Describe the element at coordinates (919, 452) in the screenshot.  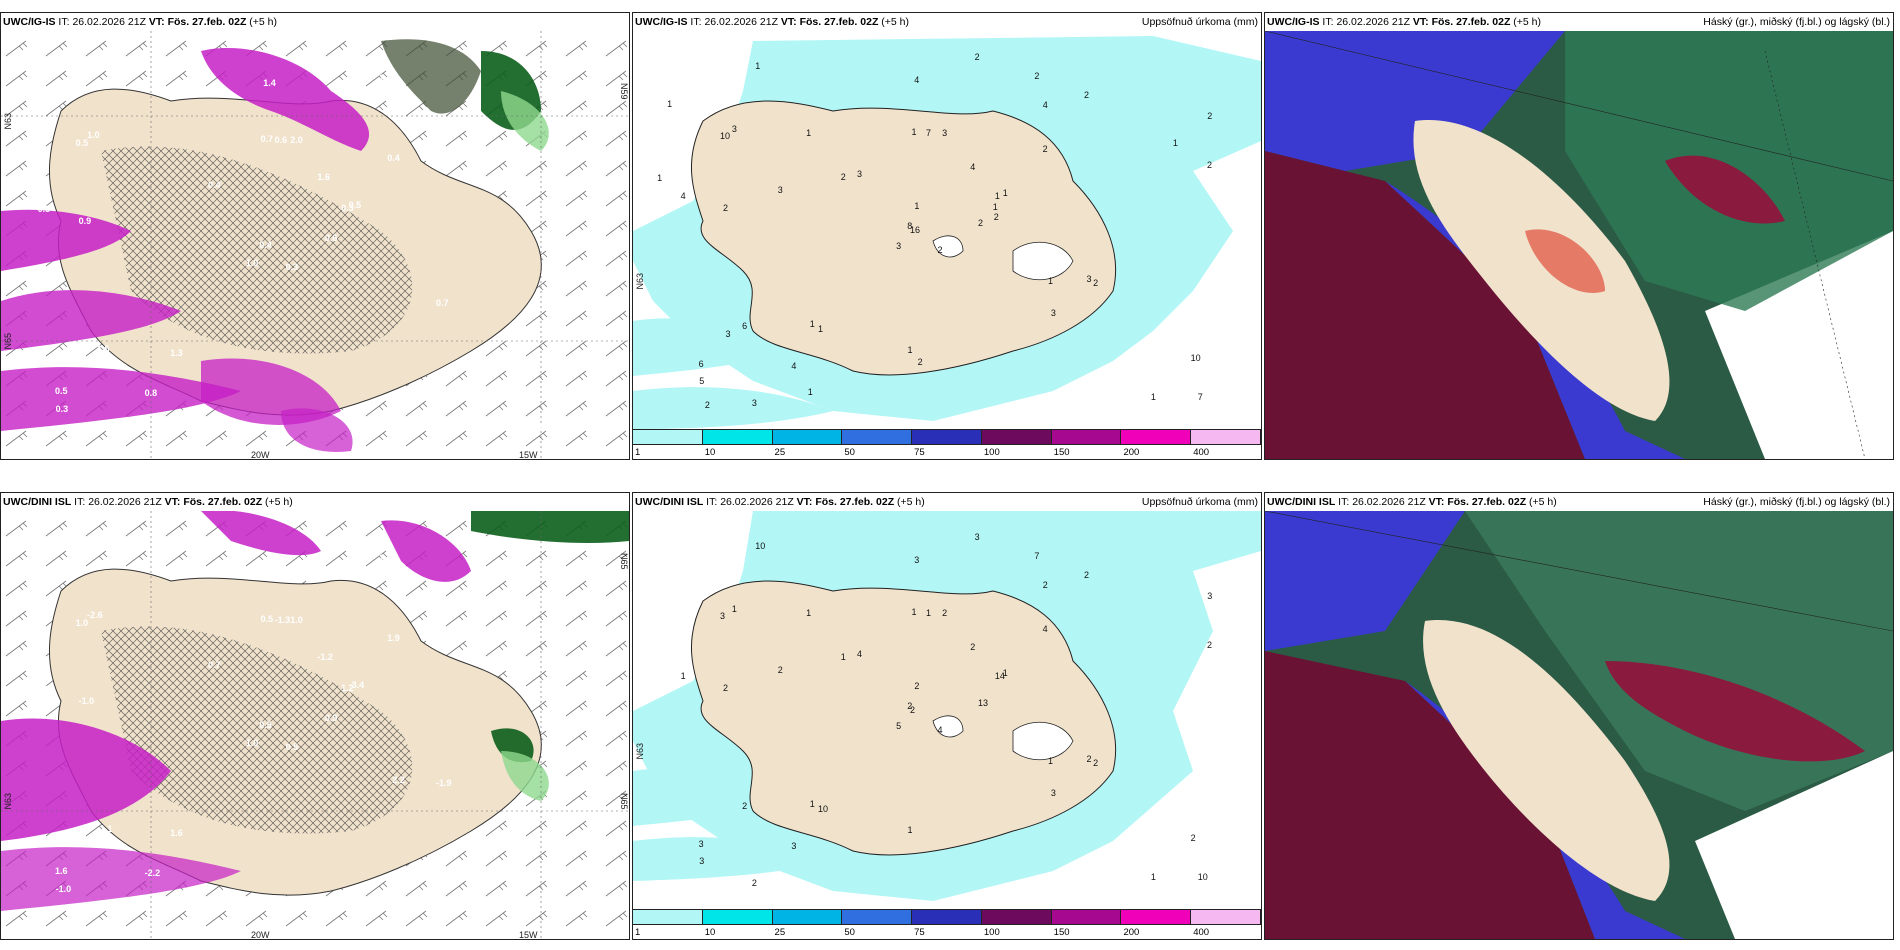
I see `colorbar-tick-label: 75` at that location.